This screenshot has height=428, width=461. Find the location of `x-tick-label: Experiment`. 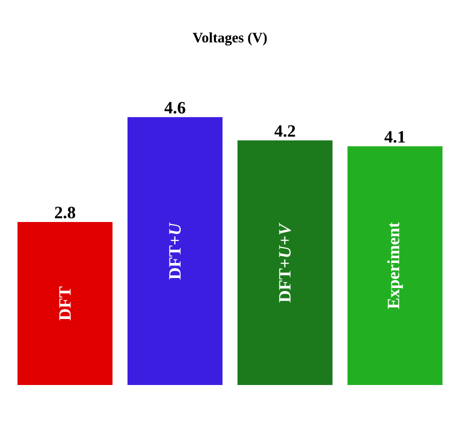

x-tick-label: Experiment is located at coordinates (395, 265).